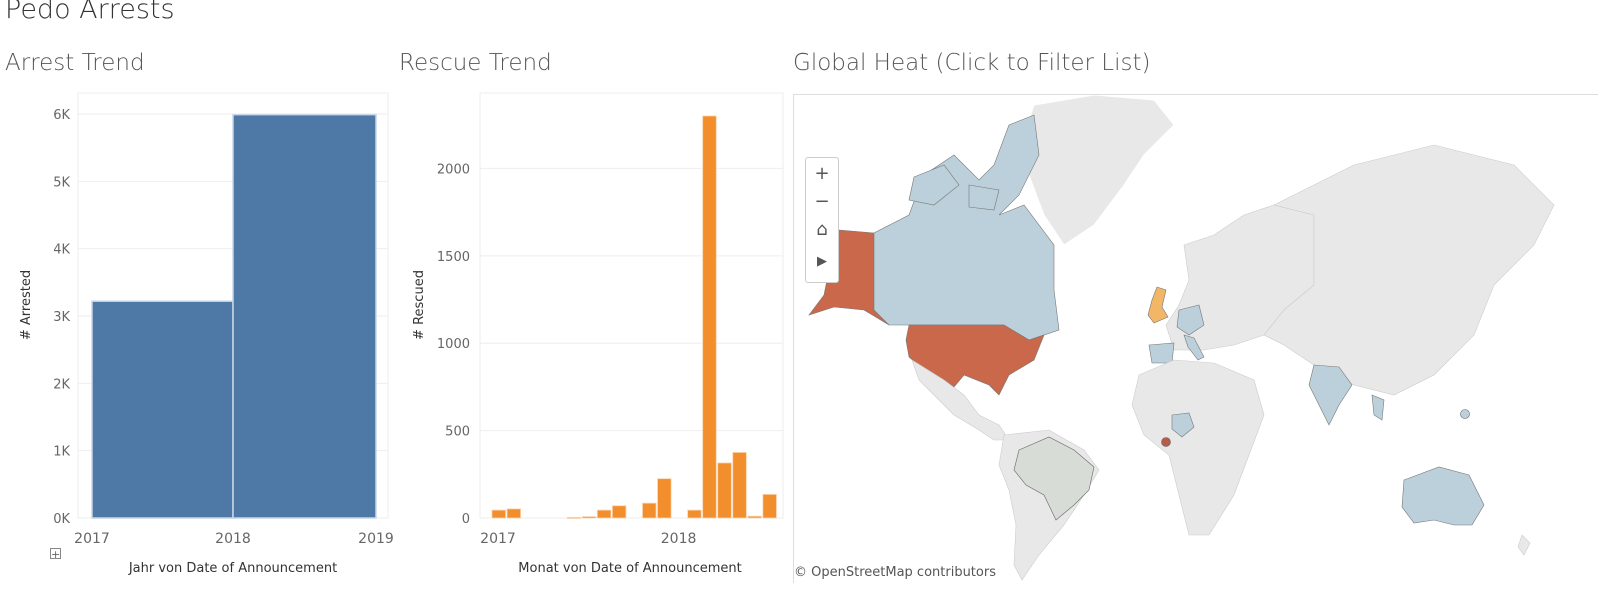  What do you see at coordinates (457, 432) in the screenshot?
I see `rescue-y-tick: 500` at bounding box center [457, 432].